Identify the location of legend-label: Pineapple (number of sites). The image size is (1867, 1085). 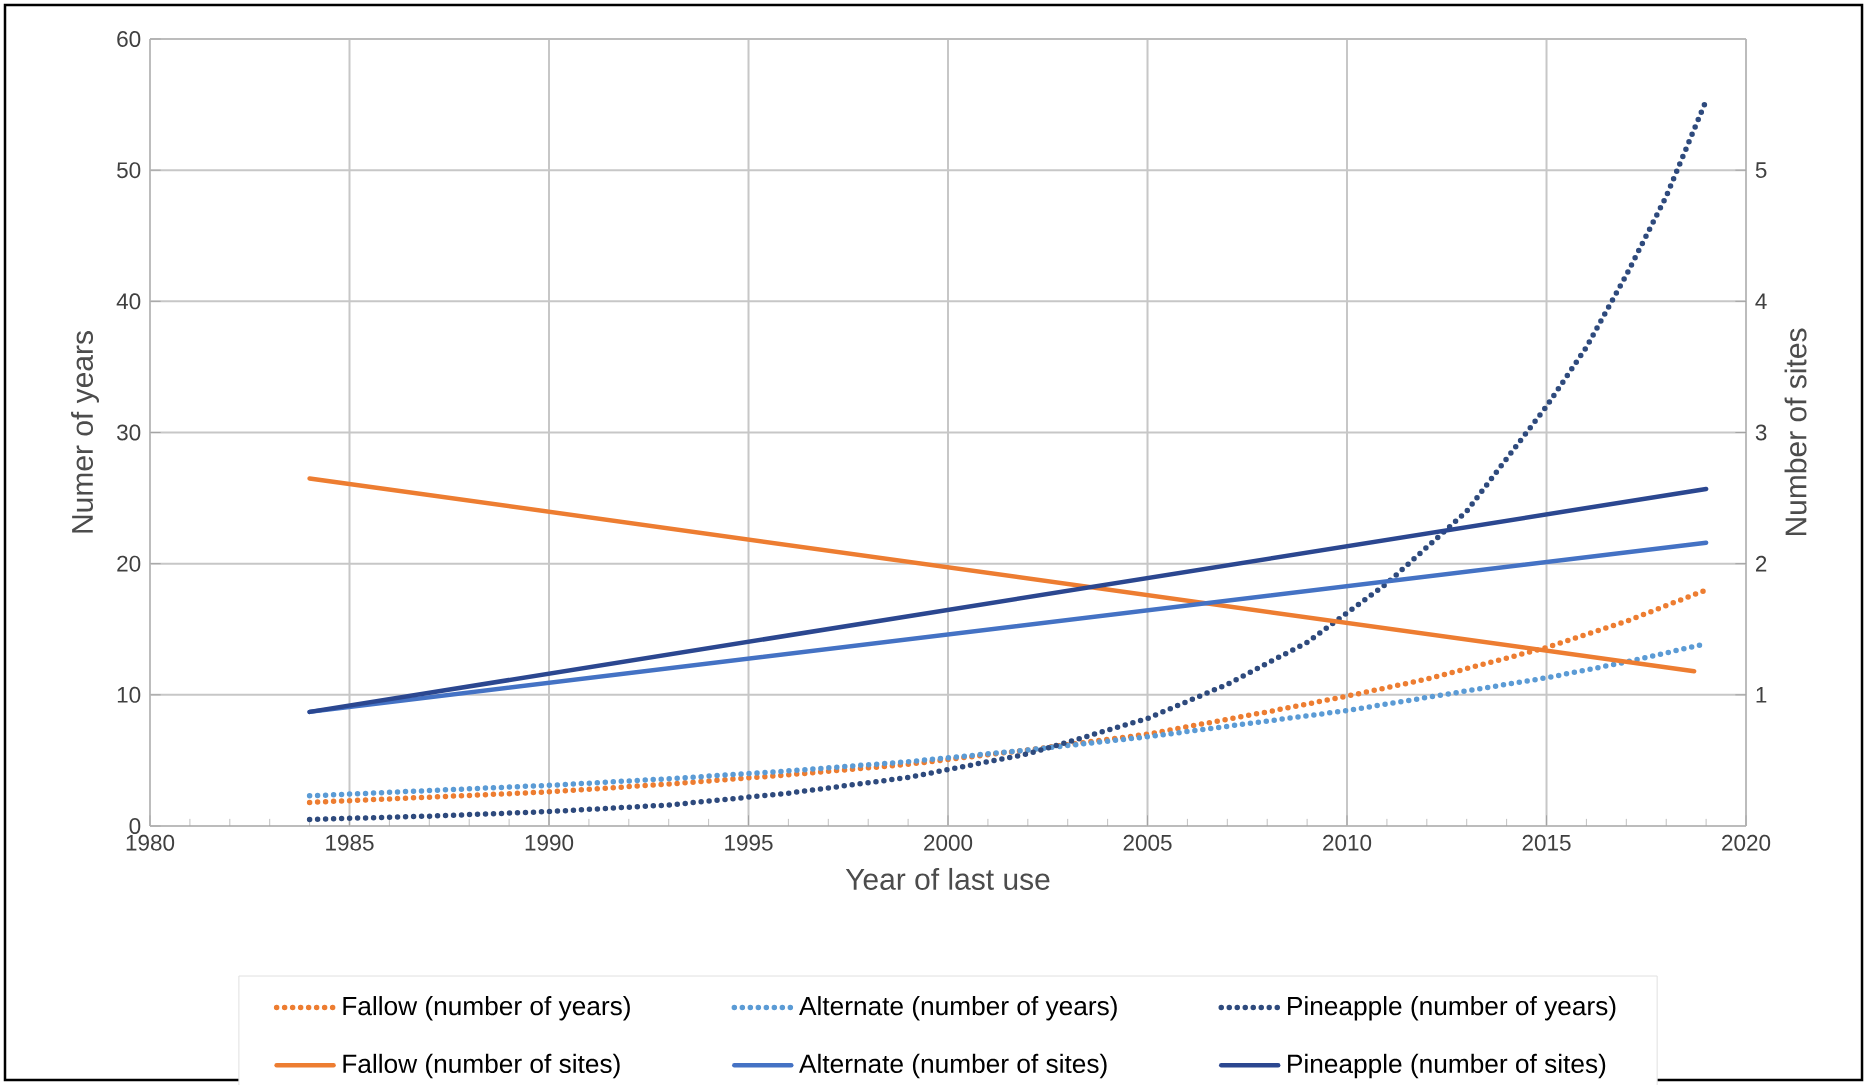
(1447, 1066).